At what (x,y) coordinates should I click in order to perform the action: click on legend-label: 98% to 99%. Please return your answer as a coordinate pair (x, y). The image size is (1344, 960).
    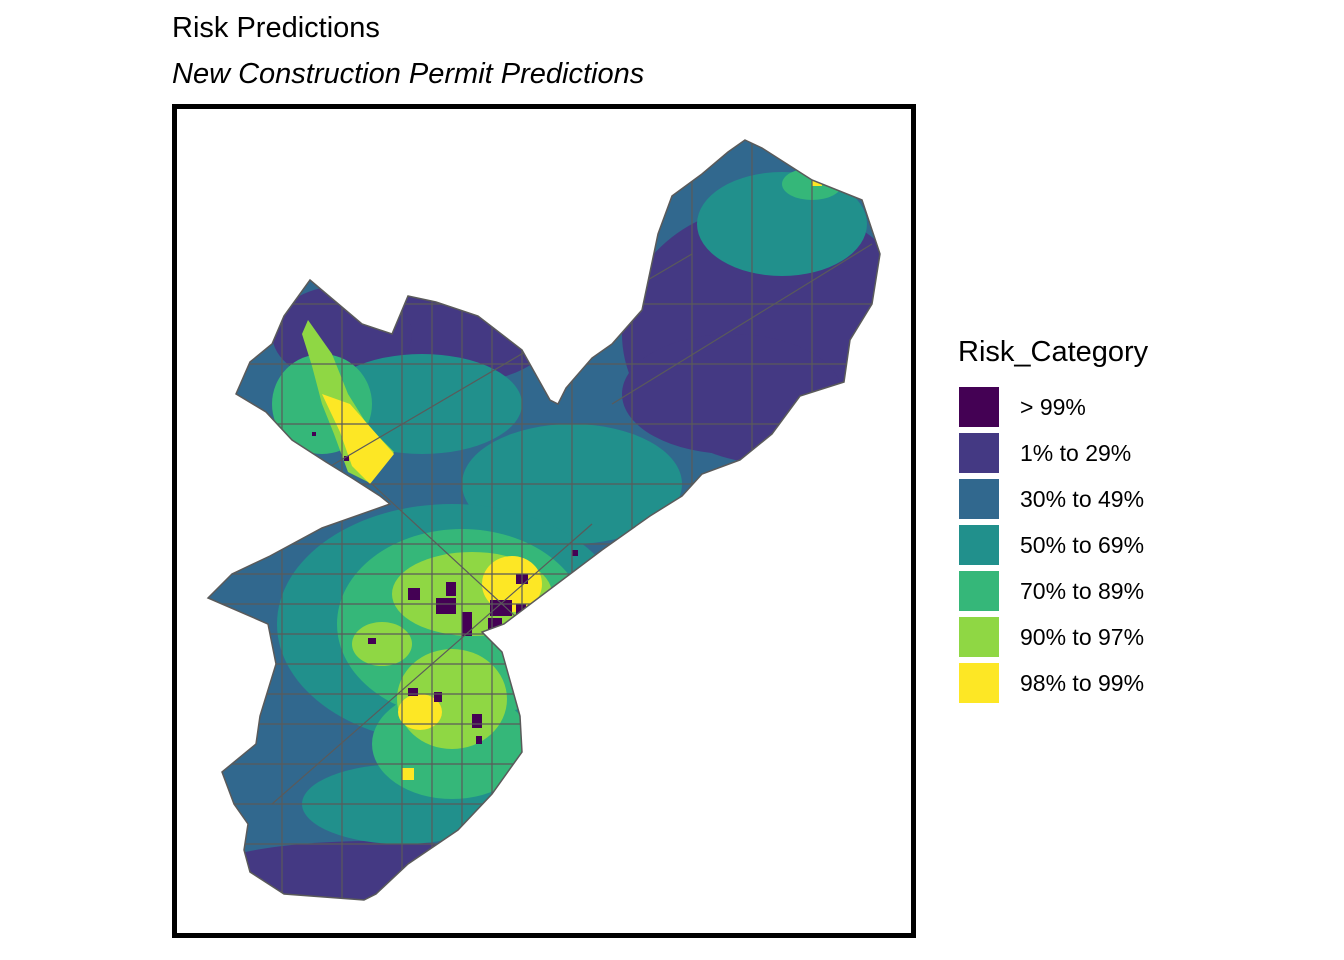
    Looking at the image, I should click on (1082, 683).